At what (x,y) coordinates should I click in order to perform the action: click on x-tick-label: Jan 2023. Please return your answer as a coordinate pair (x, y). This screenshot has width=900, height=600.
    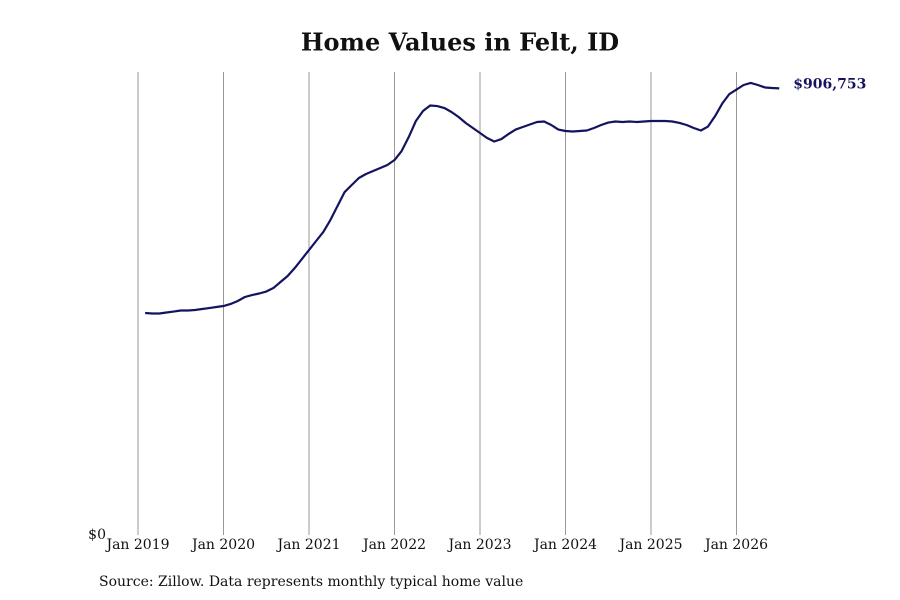
    Looking at the image, I should click on (478, 545).